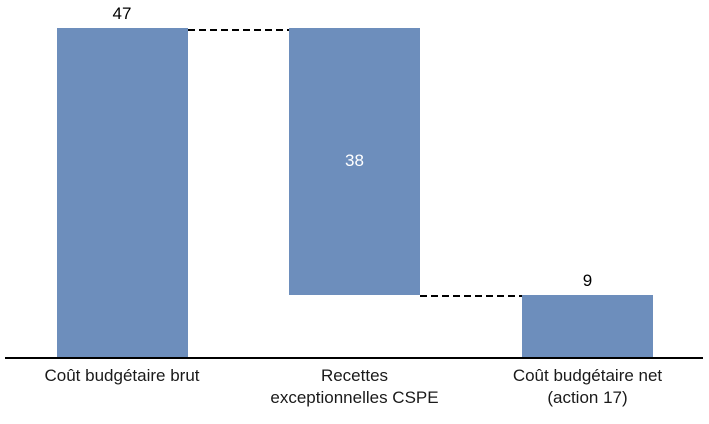 The width and height of the screenshot is (709, 424). Describe the element at coordinates (122, 13) in the screenshot. I see `bar-value-label-47: 47` at that location.